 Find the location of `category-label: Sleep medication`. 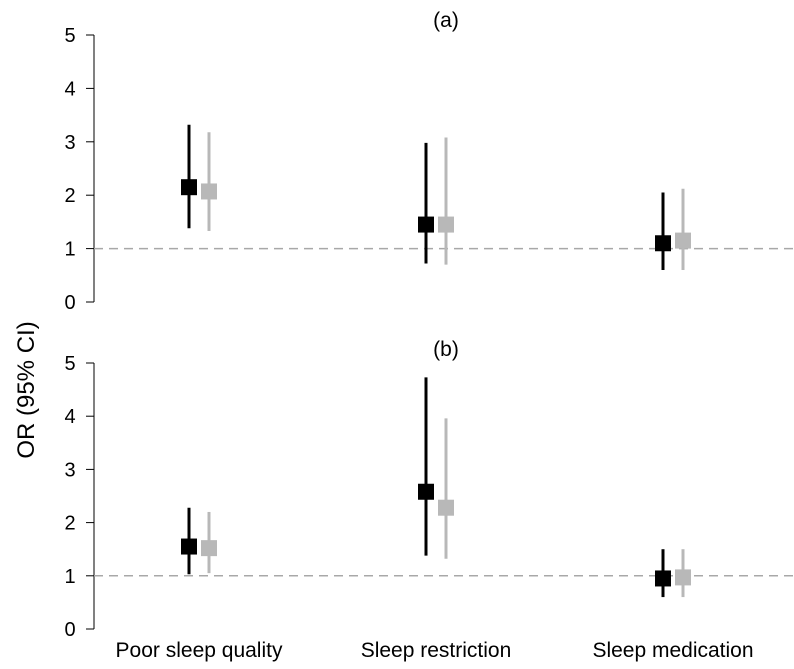

category-label: Sleep medication is located at coordinates (672, 650).